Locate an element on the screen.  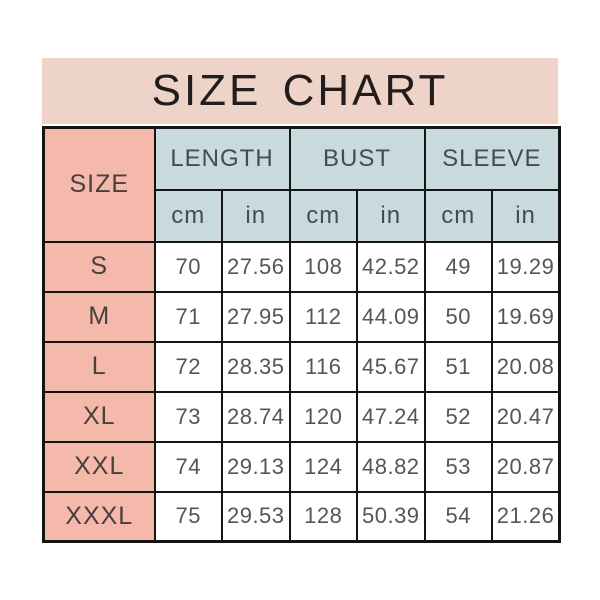
size-label-cell: XXL is located at coordinates (99, 466).